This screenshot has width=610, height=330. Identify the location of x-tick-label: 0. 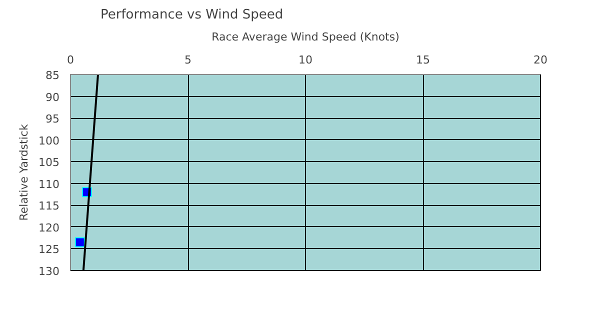
(70, 60).